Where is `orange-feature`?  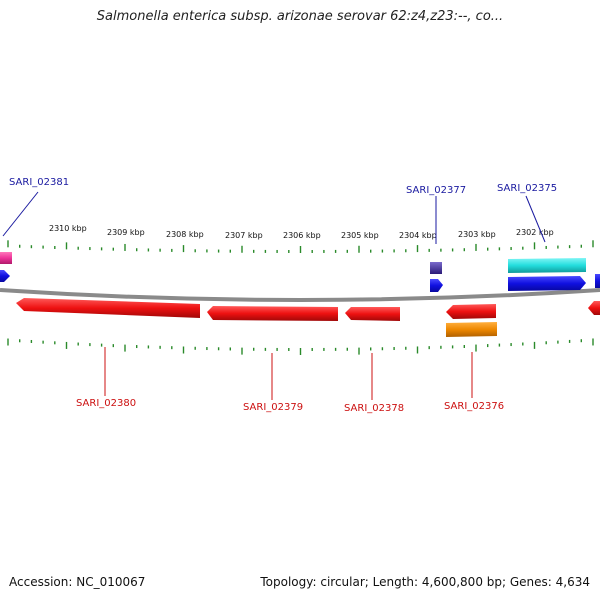
orange-feature is located at coordinates (471, 329).